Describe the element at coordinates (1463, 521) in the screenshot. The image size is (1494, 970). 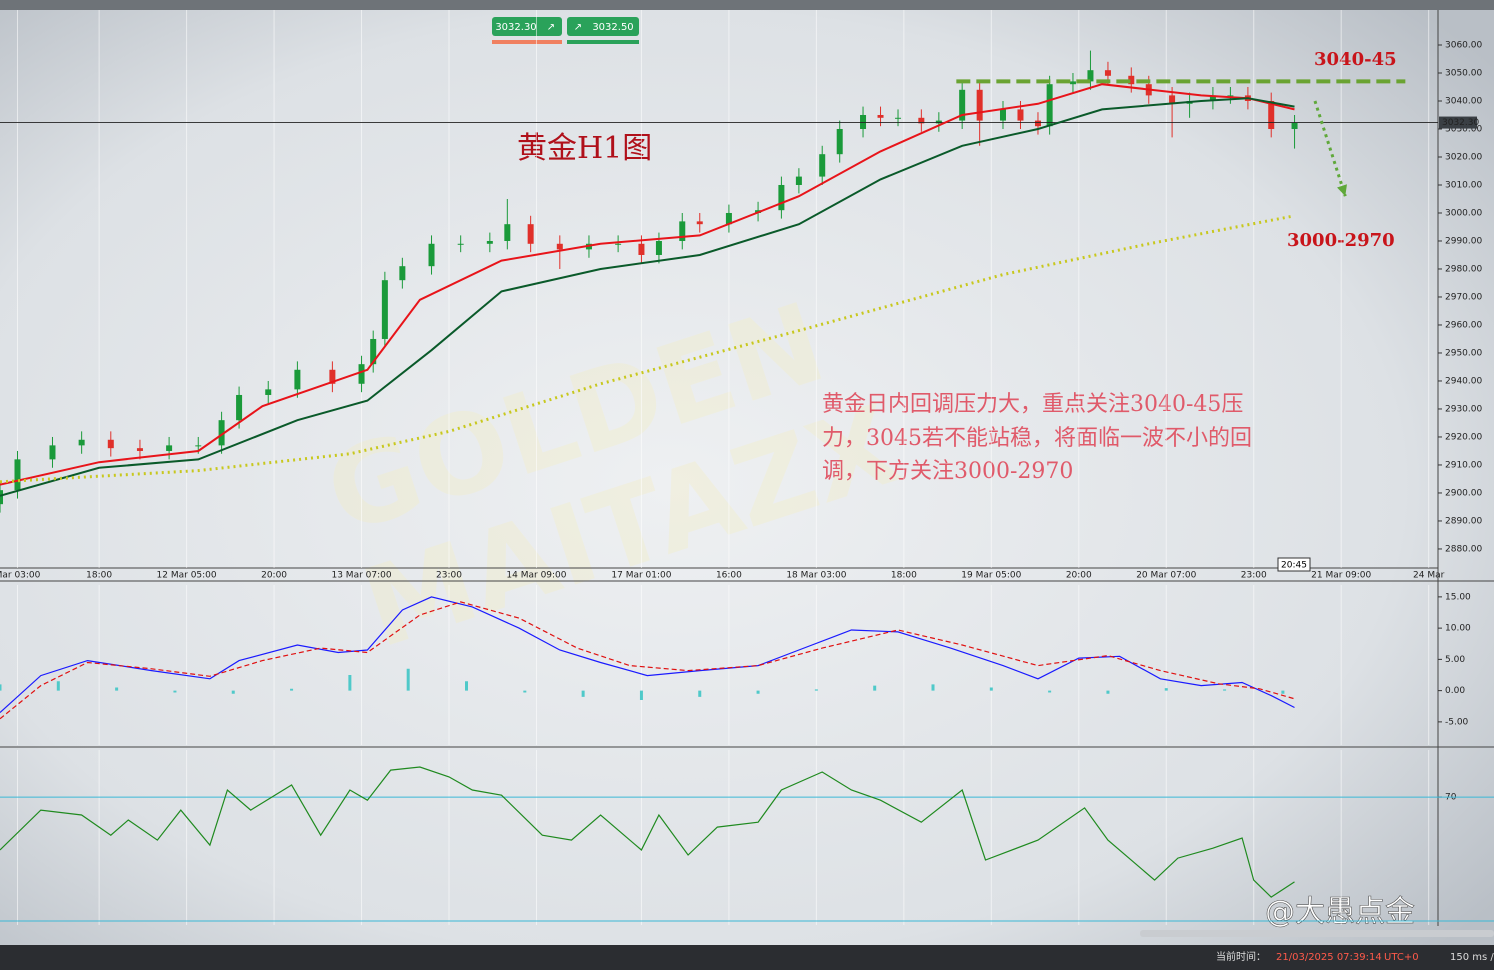
I see `y-tick-label: 2890.00` at that location.